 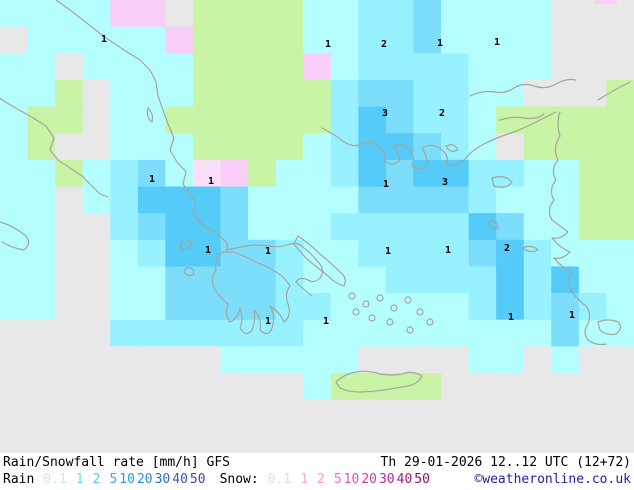 What do you see at coordinates (197, 479) in the screenshot?
I see `scale-value: 50` at bounding box center [197, 479].